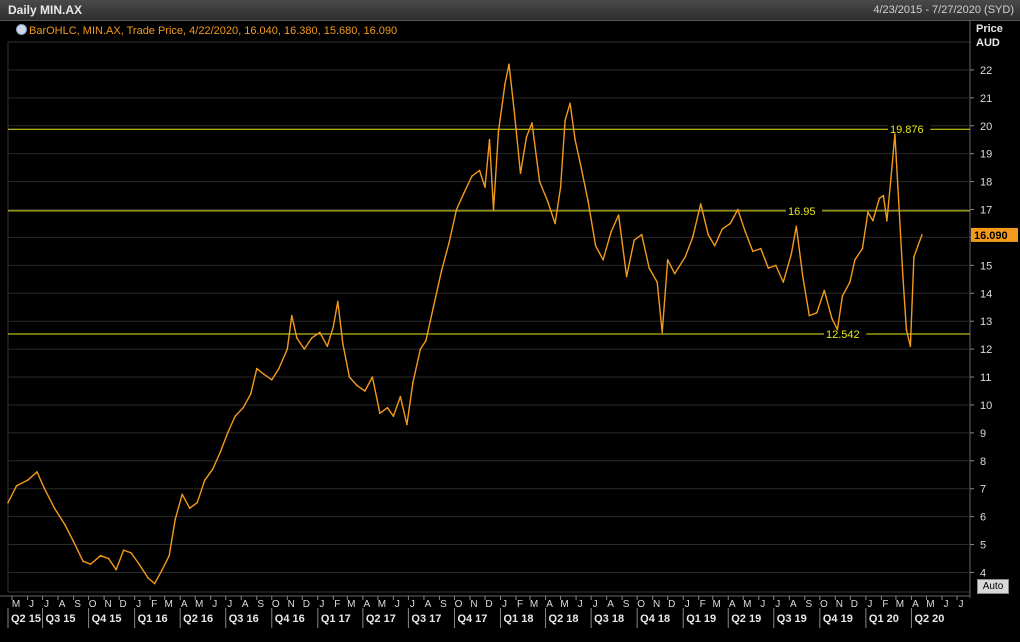  Describe the element at coordinates (510, 10) in the screenshot. I see `window-titlebar: Daily MIN.AX 4/23/2015 - 7/27/2020 (SYD)` at that location.